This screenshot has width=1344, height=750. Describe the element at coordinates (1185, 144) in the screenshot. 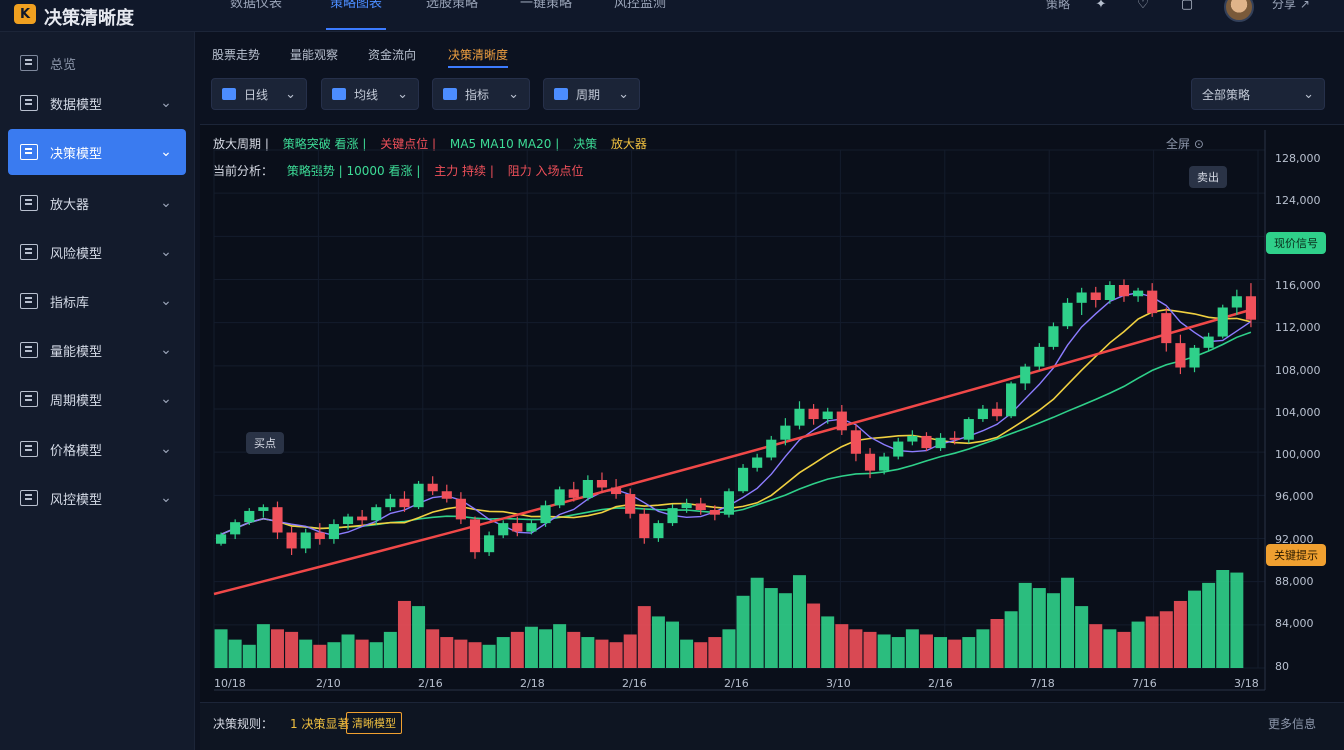

I see `fullscreen-button: 全屏 ⊙` at that location.